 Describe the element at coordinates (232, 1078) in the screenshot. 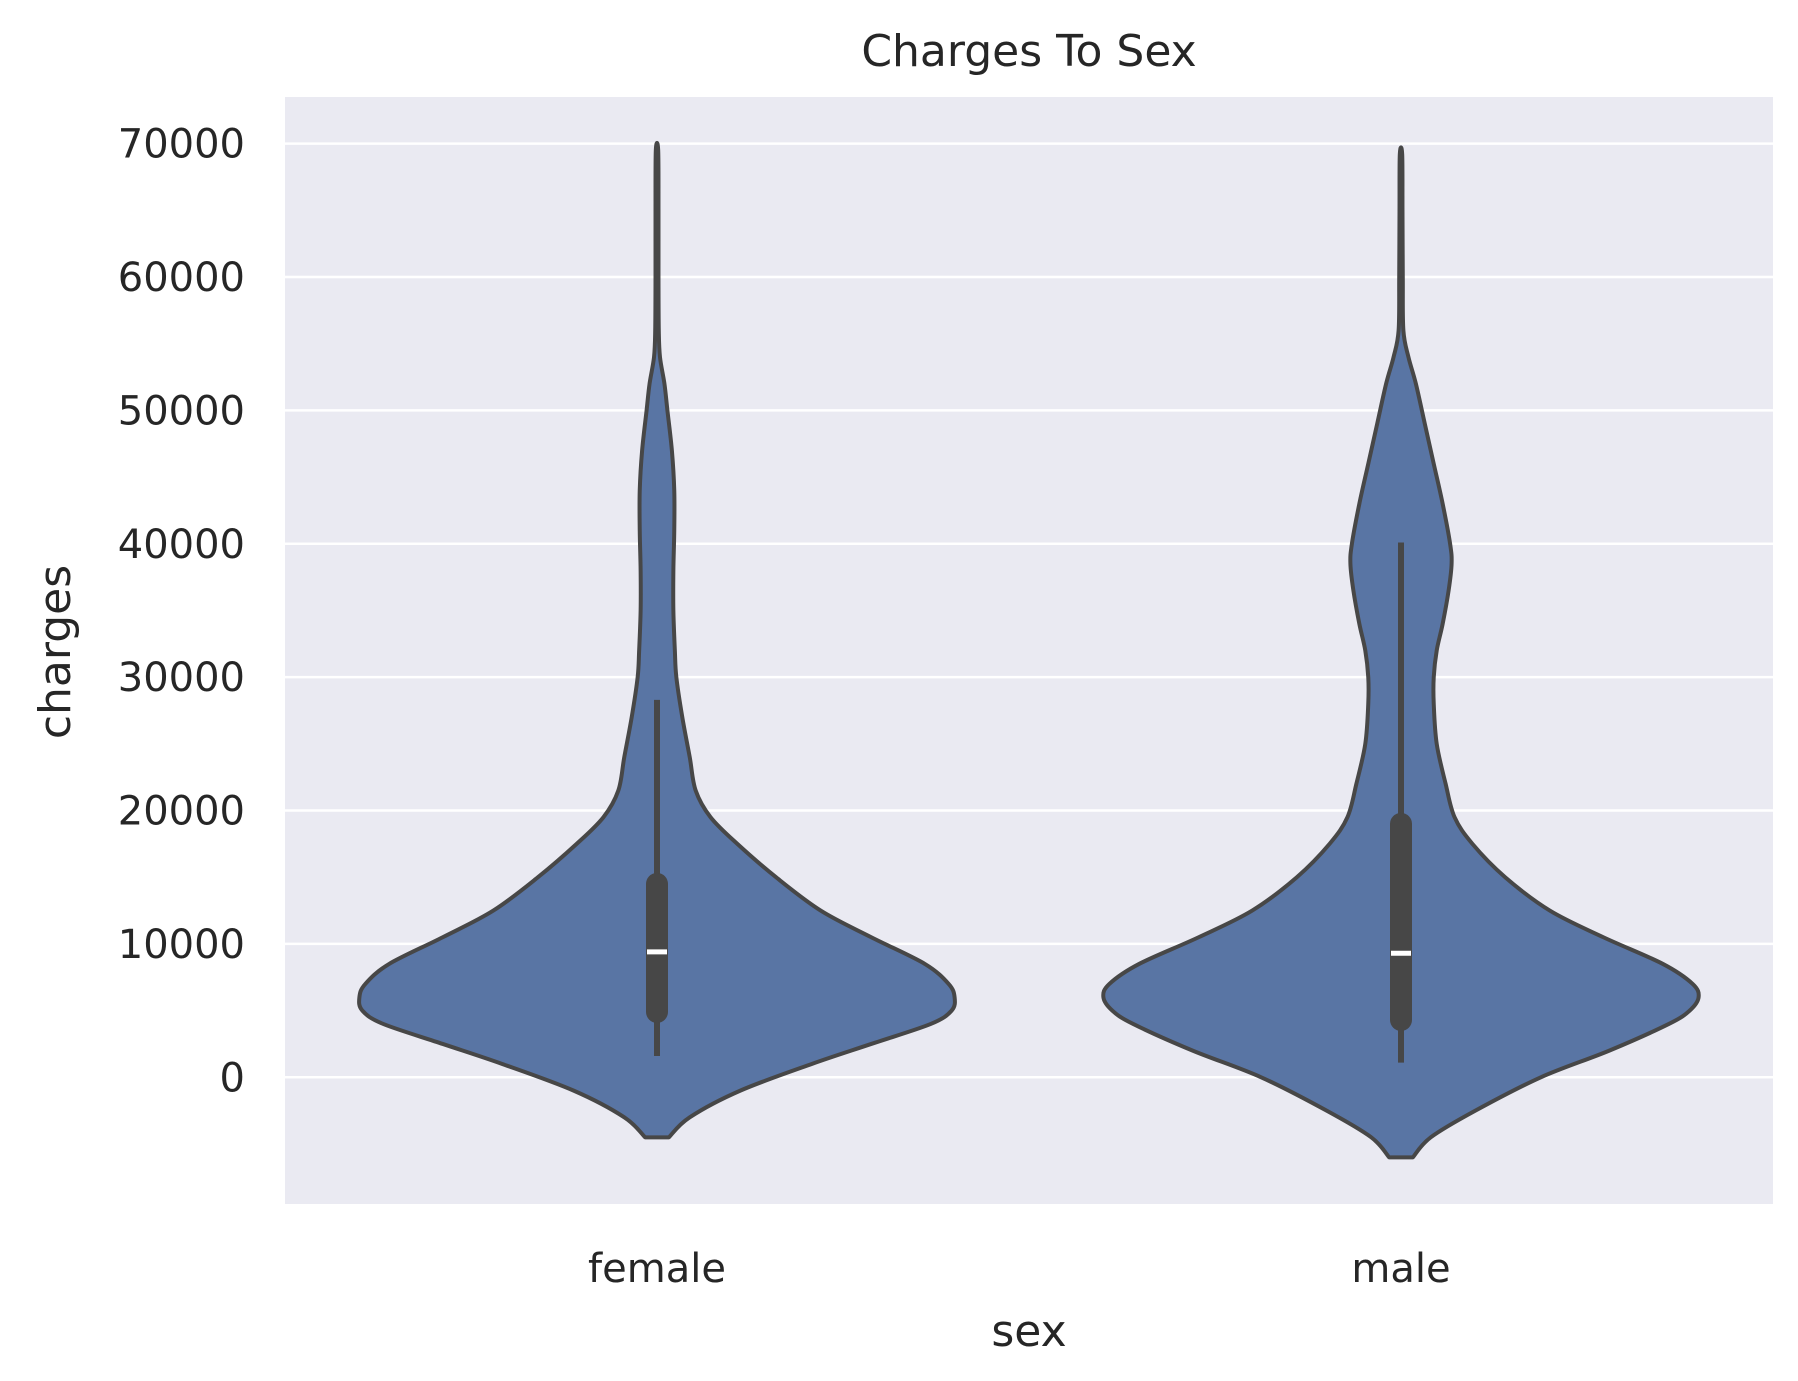

I see `y-tick-label: 0` at that location.